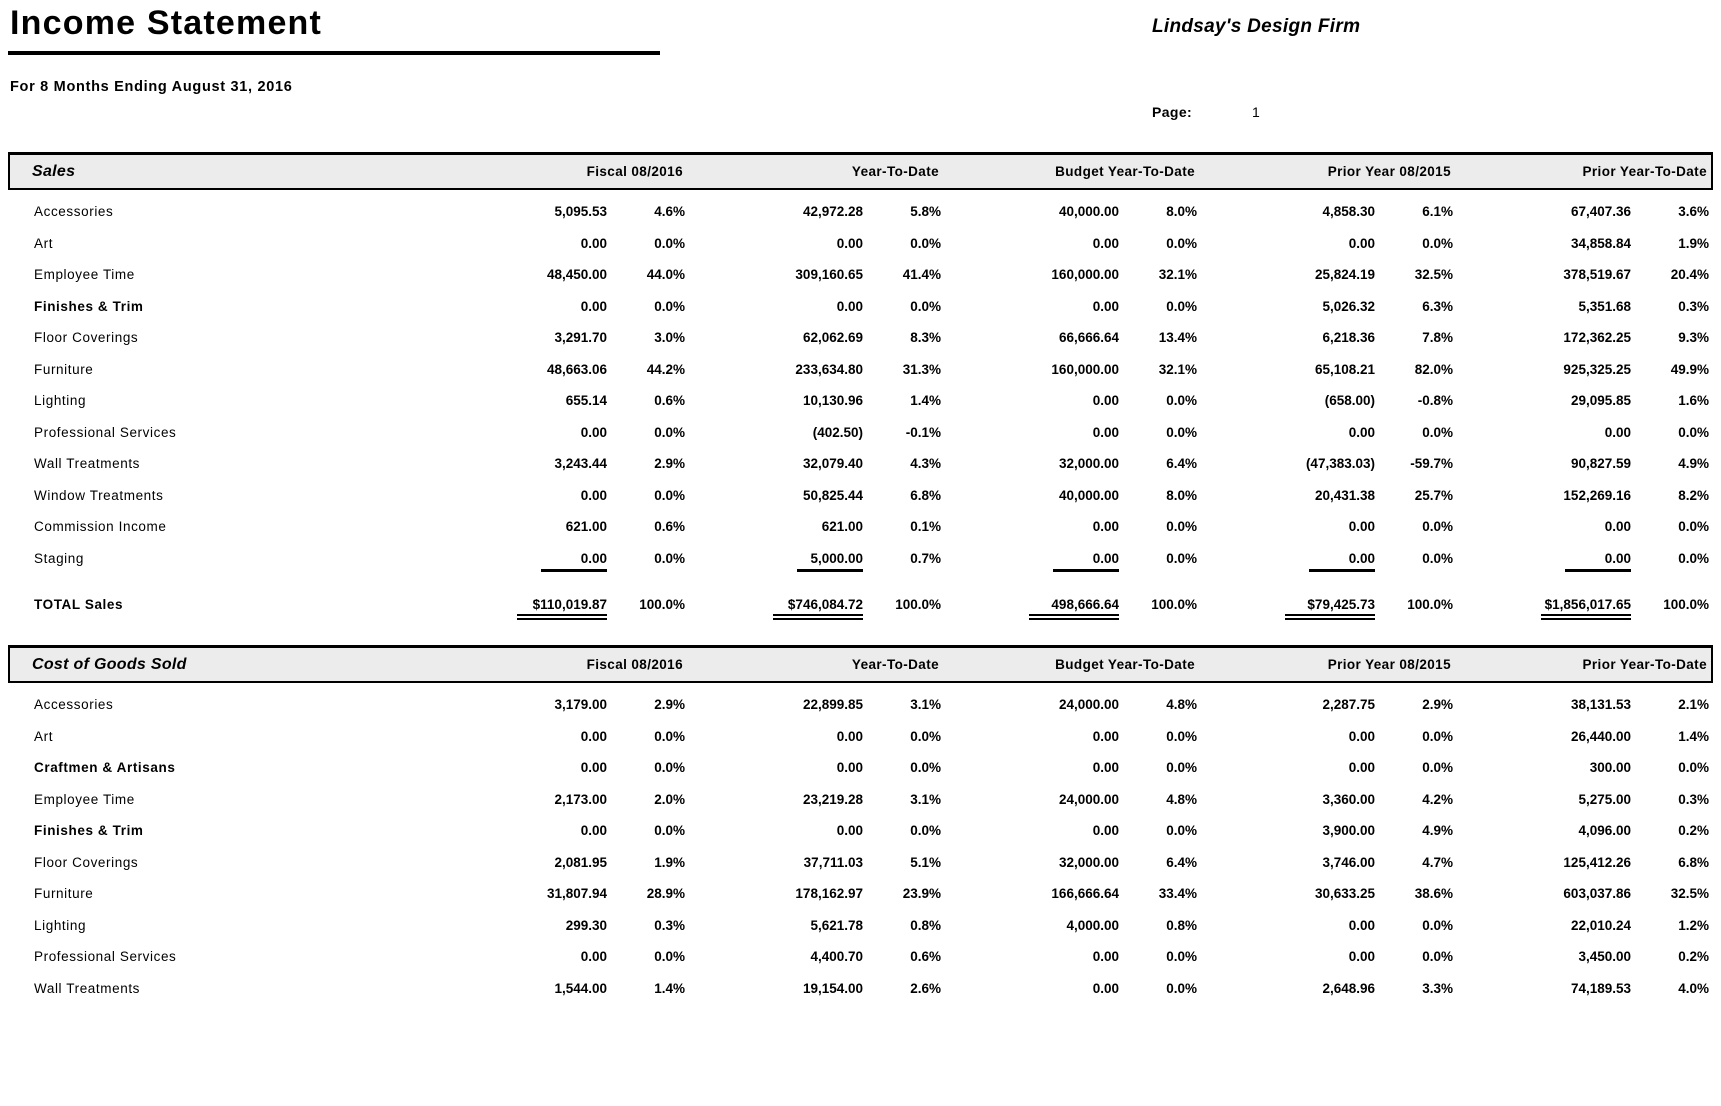 This screenshot has height=1106, width=1721. Describe the element at coordinates (84, 275) in the screenshot. I see `account-label: Employee Time` at that location.